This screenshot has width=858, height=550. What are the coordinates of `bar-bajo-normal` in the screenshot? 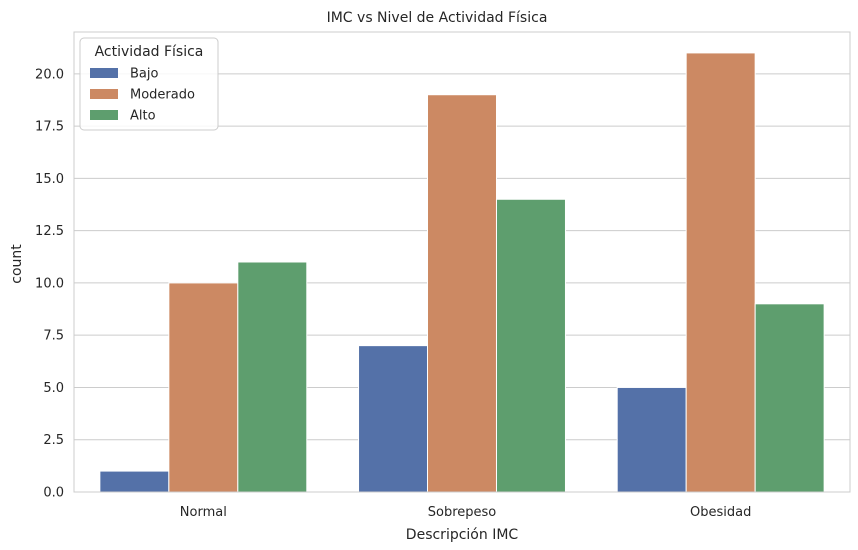 It's located at (134, 481).